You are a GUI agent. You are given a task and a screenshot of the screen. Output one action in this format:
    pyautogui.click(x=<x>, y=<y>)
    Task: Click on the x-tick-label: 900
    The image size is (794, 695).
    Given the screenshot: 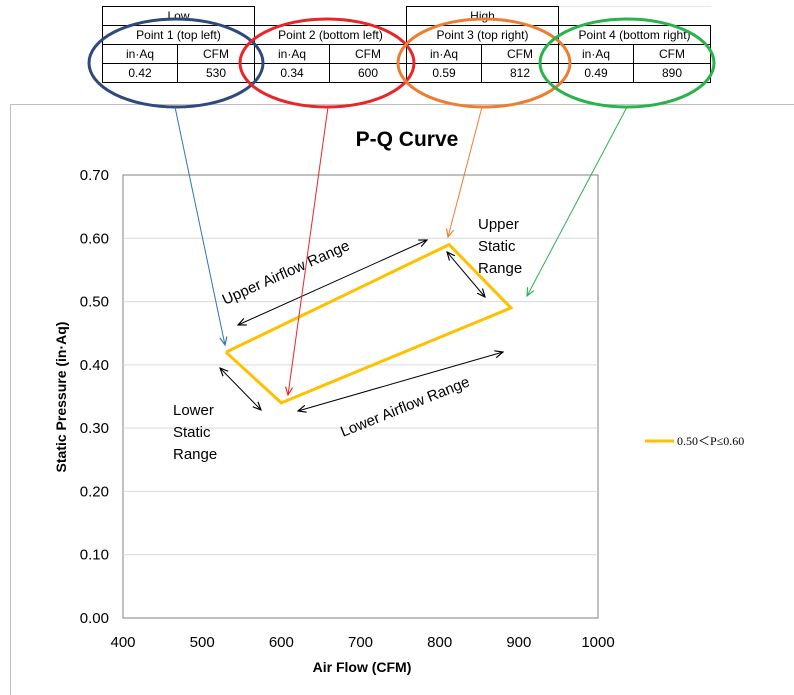 What is the action you would take?
    pyautogui.click(x=518, y=642)
    